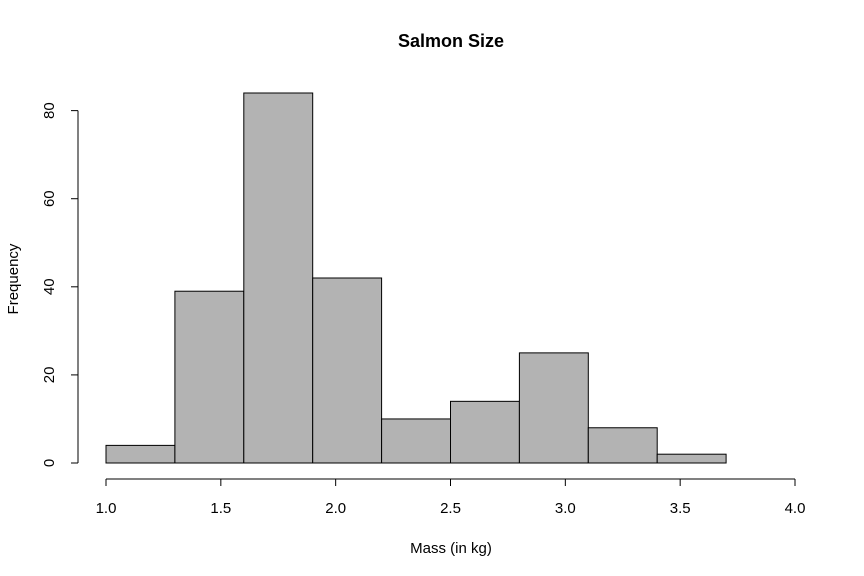 The image size is (864, 576). I want to click on x-tick-label: 1.5, so click(220, 508).